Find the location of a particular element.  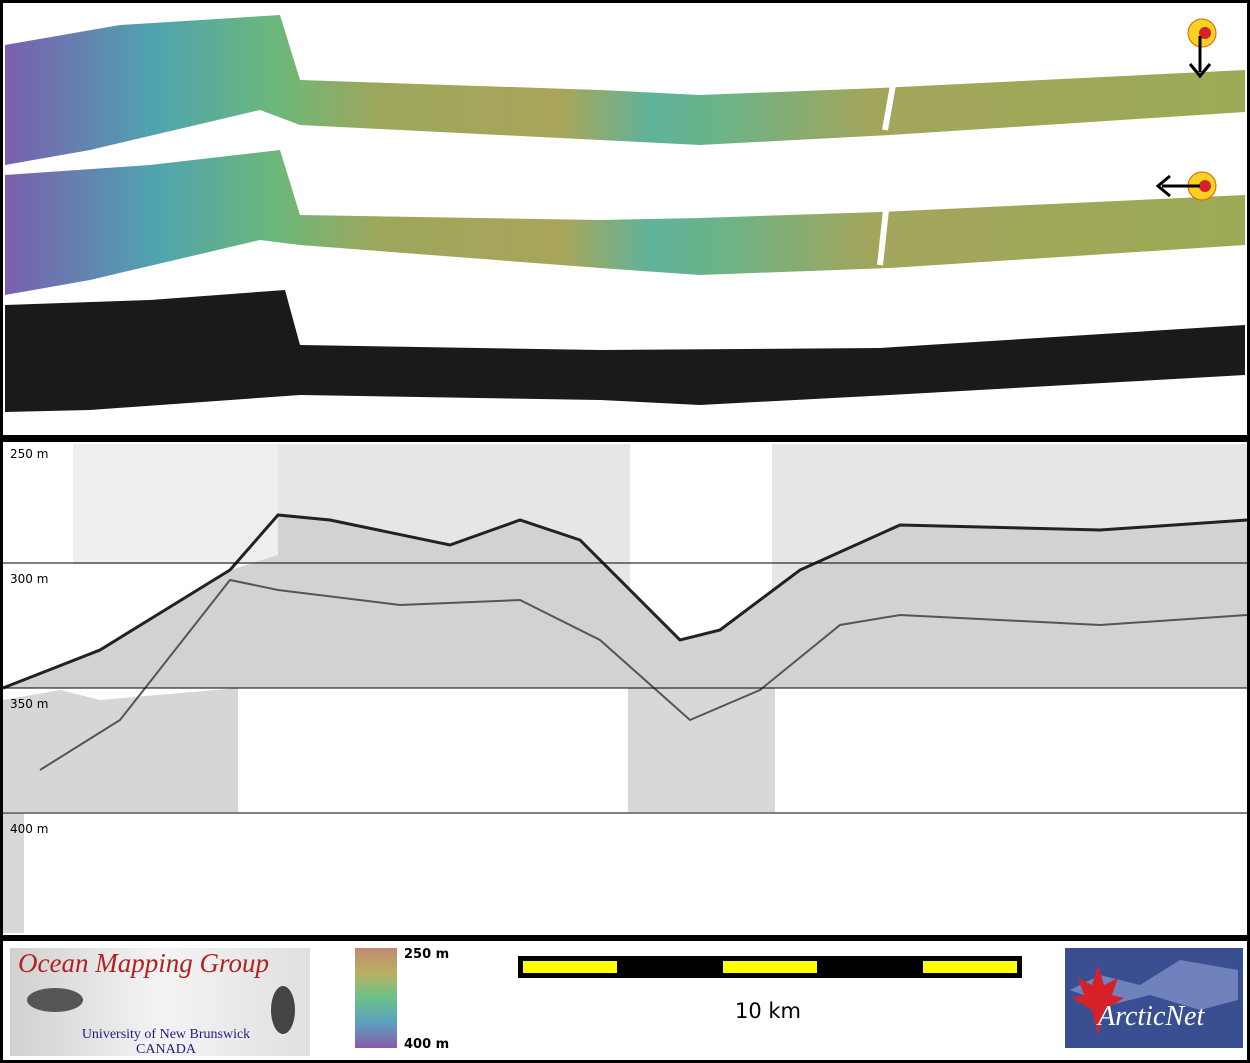

logo-university: University of New Brunswick is located at coordinates (166, 1034).